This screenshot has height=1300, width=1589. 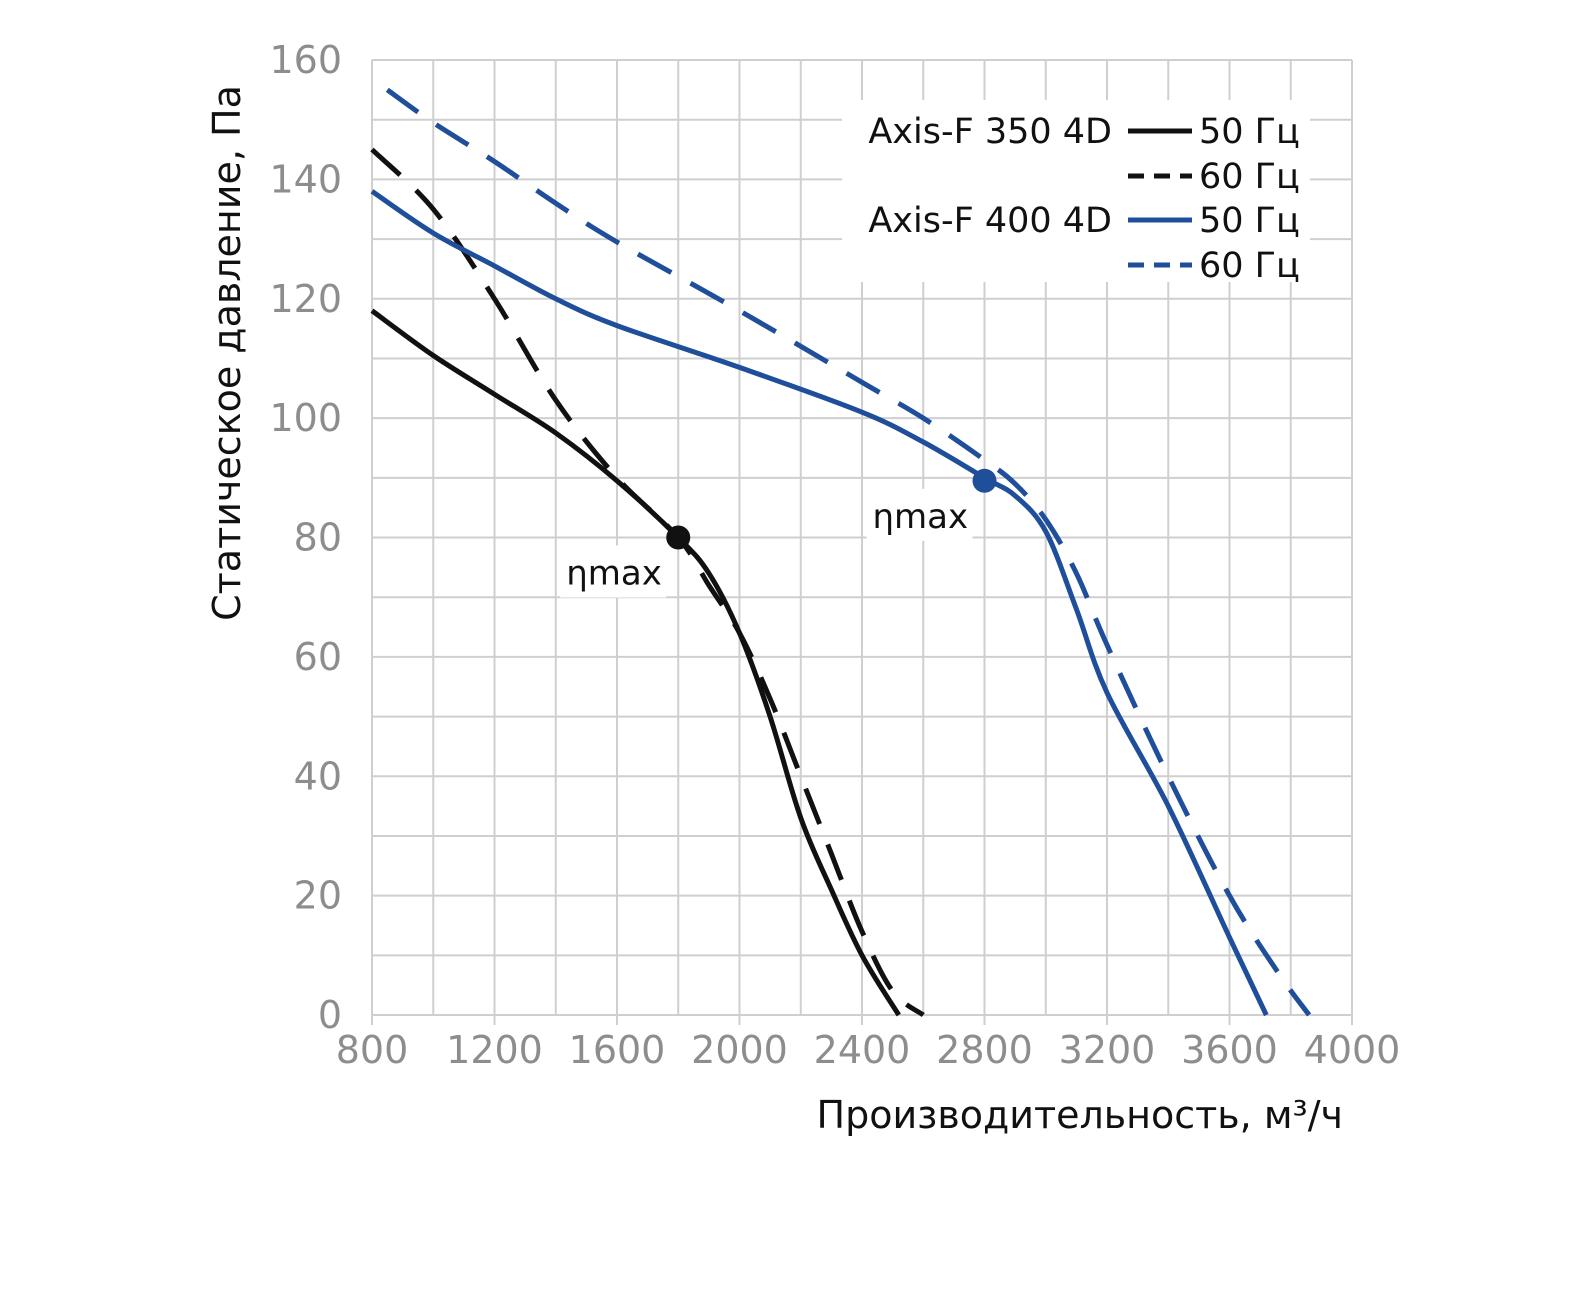 I want to click on x-tick-label: 4000, so click(x=1352, y=1050).